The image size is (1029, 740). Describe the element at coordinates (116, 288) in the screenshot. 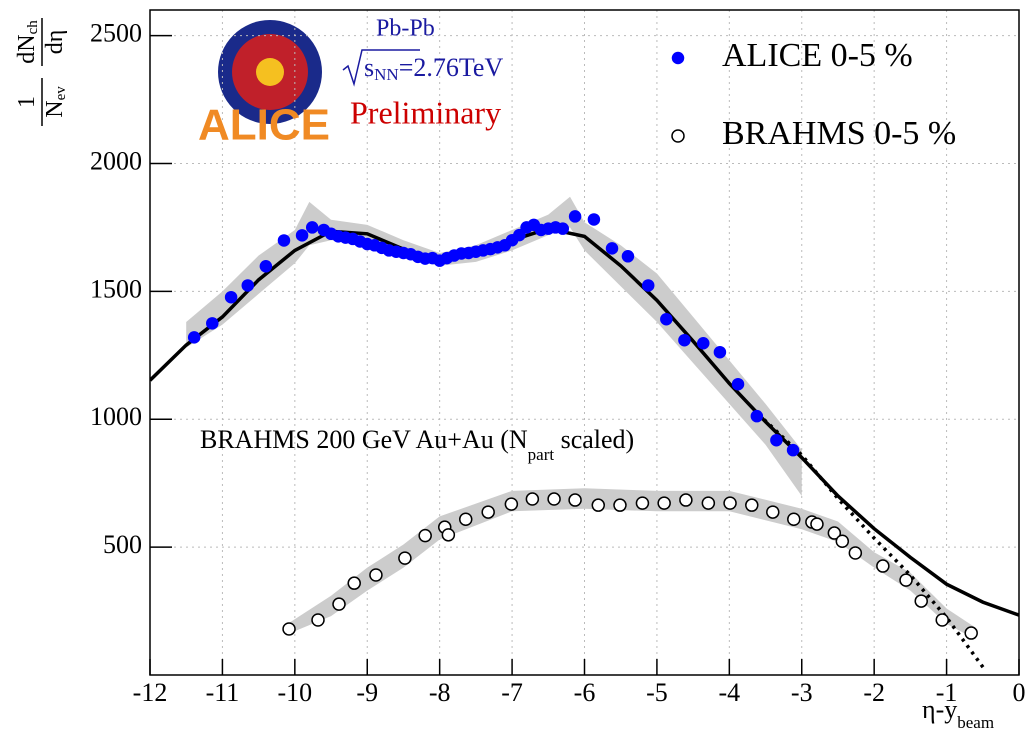

I see `y-tick-label: 1500` at that location.